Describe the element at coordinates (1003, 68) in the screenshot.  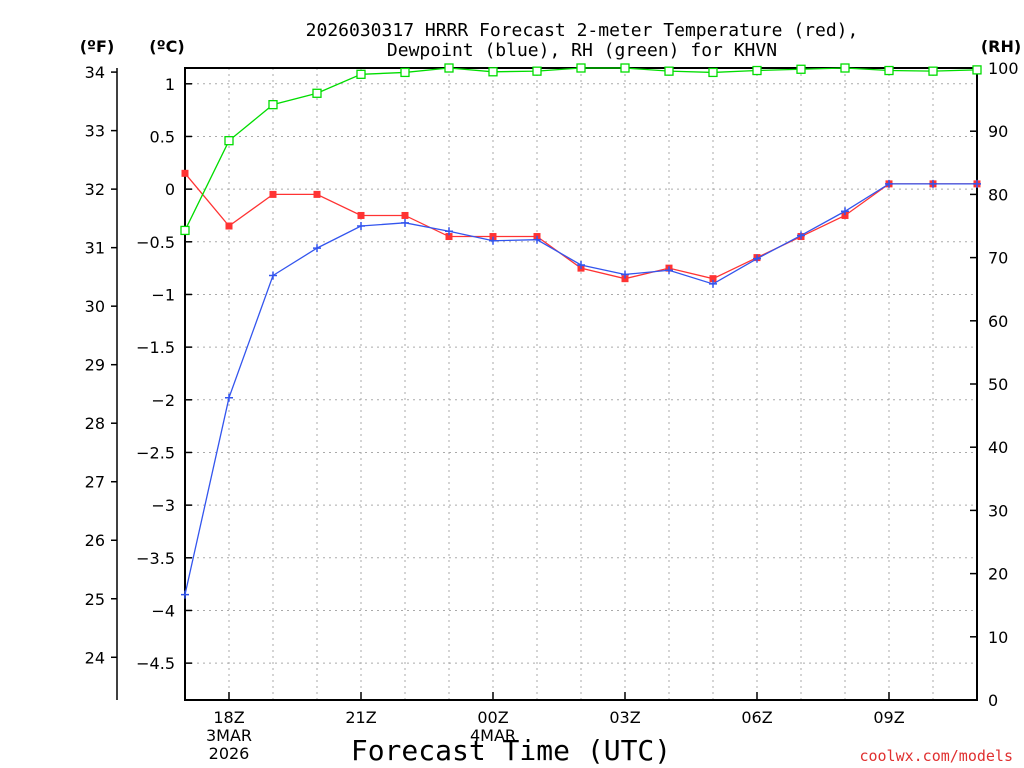
I see `rh-tick-label: 100` at that location.